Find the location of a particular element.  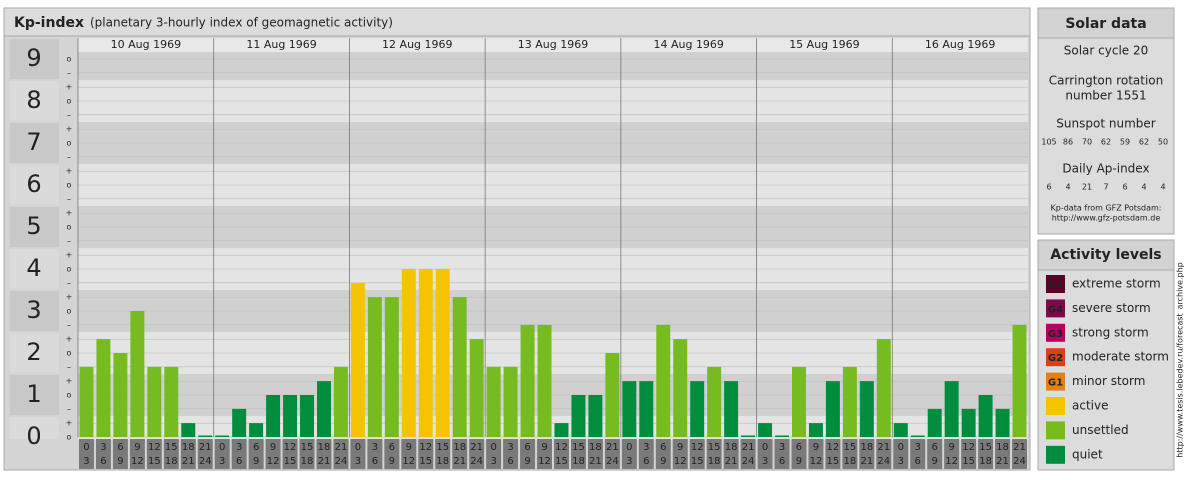

legend-badge: G2 is located at coordinates (1055, 358).